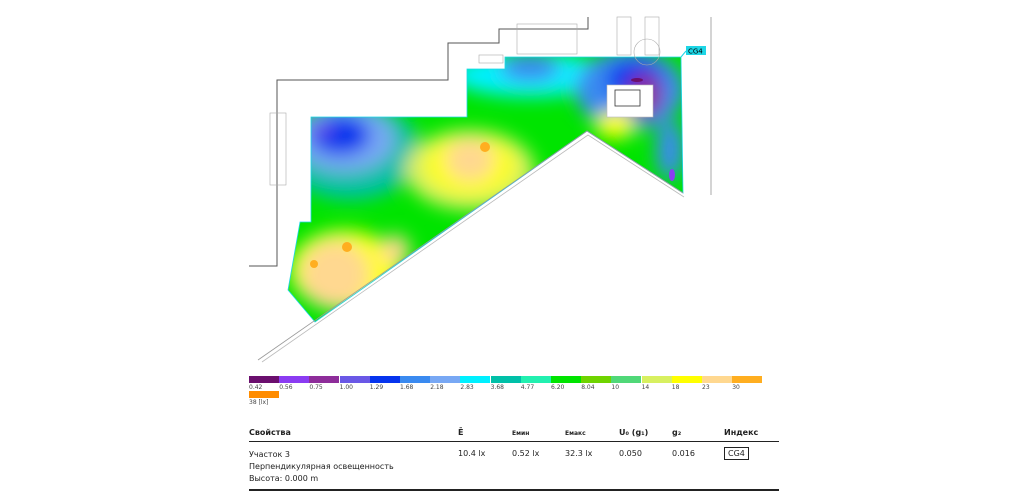 The image size is (1024, 500). What do you see at coordinates (256, 387) in the screenshot?
I see `legend-label: 0.42` at bounding box center [256, 387].